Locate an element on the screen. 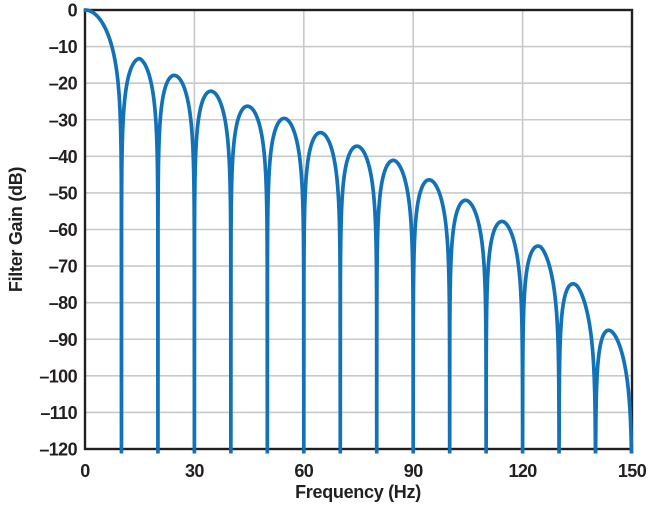 The width and height of the screenshot is (650, 515). x-tick-label: 150 is located at coordinates (632, 471).